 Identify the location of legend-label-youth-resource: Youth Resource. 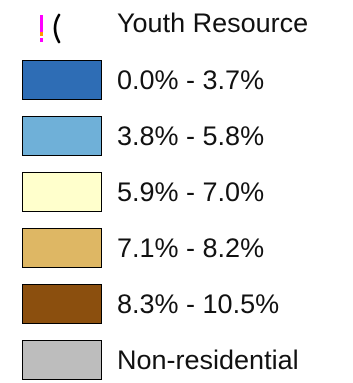
(213, 23).